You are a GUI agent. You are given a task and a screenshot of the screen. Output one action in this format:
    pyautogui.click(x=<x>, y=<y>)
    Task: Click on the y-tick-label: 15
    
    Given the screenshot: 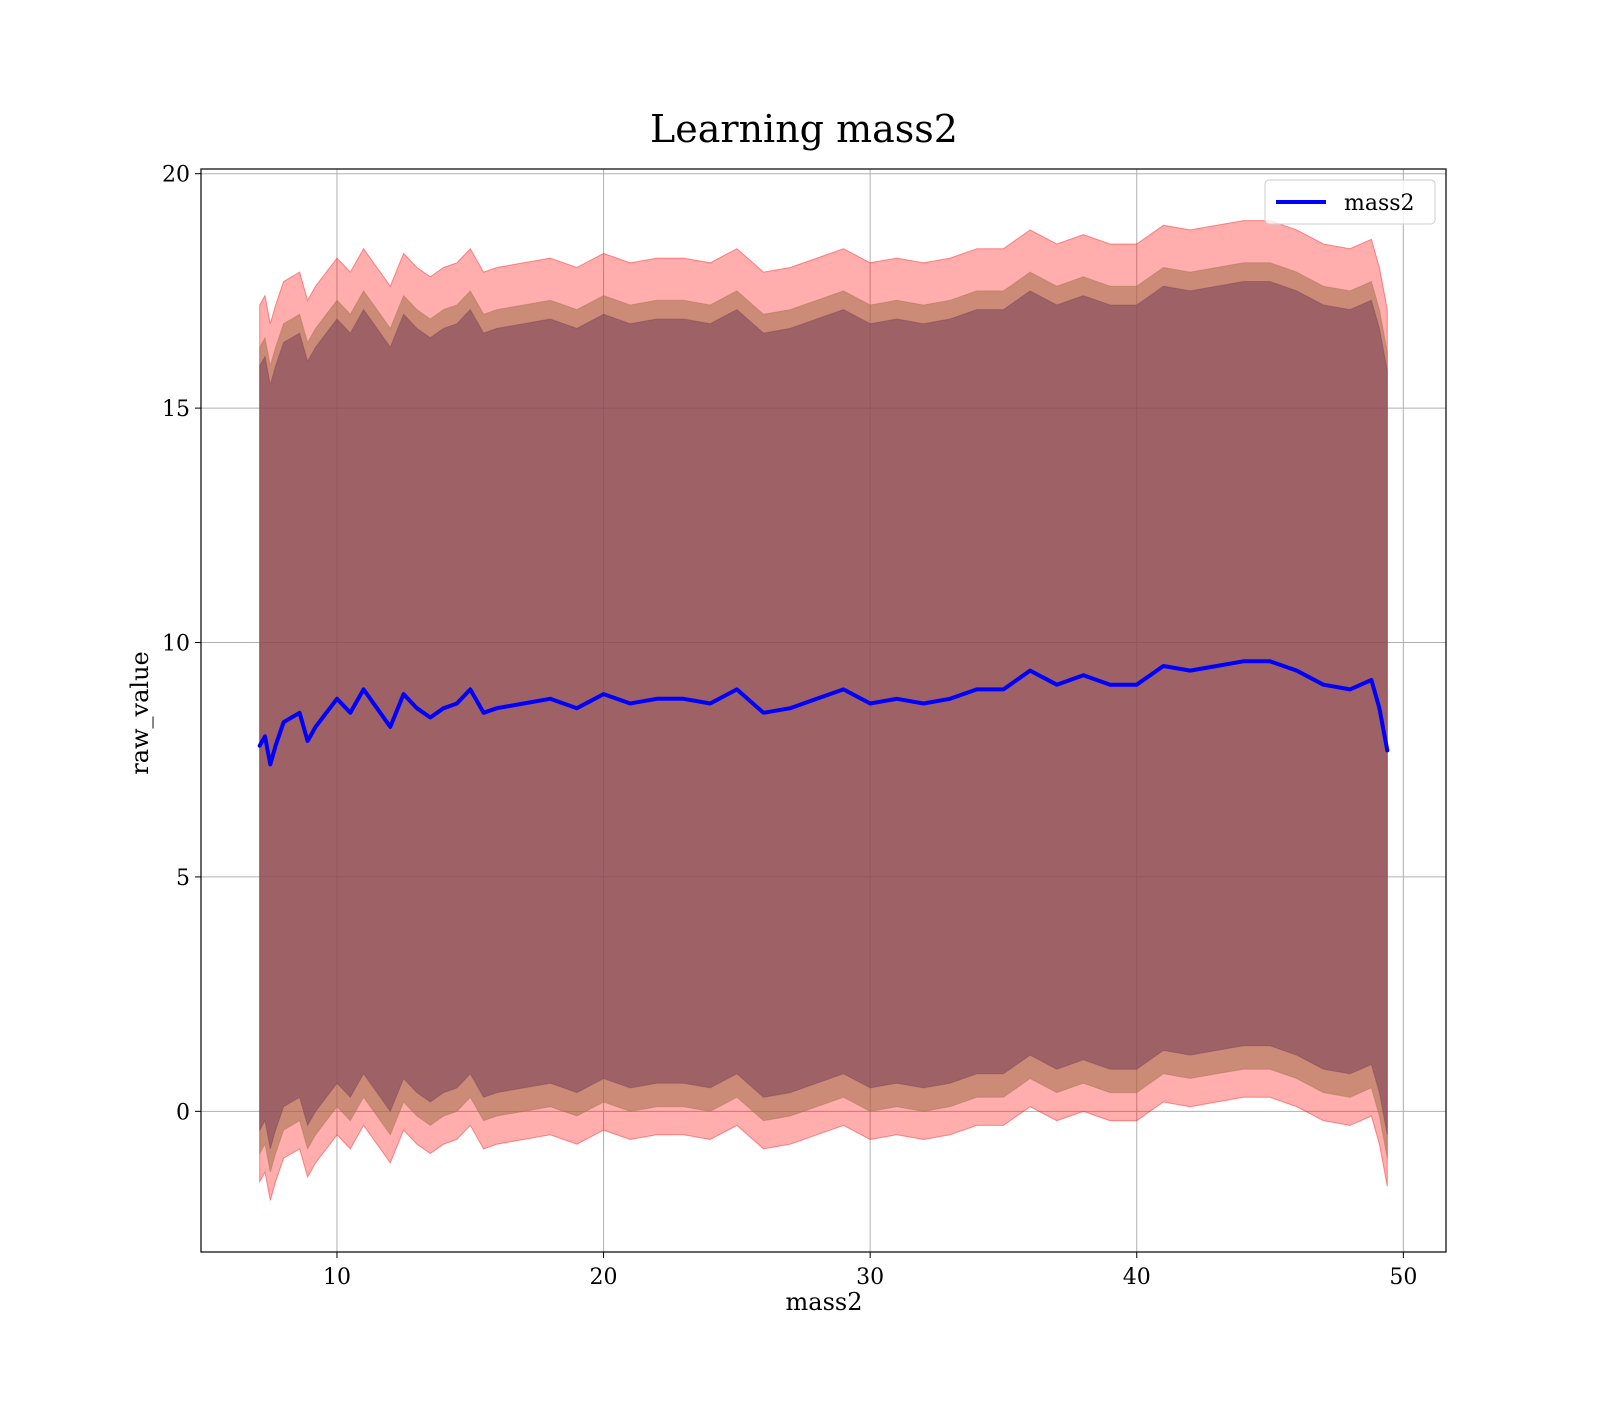 What is the action you would take?
    pyautogui.click(x=176, y=409)
    